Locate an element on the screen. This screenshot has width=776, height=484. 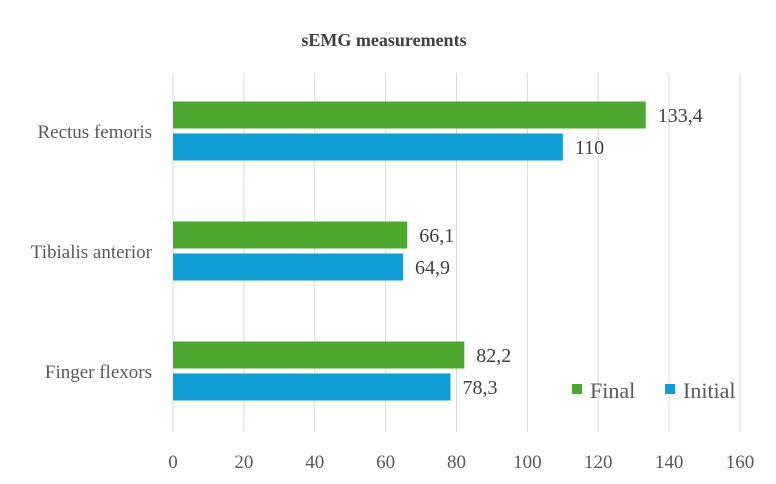
data-label: 66,1 is located at coordinates (436, 236).